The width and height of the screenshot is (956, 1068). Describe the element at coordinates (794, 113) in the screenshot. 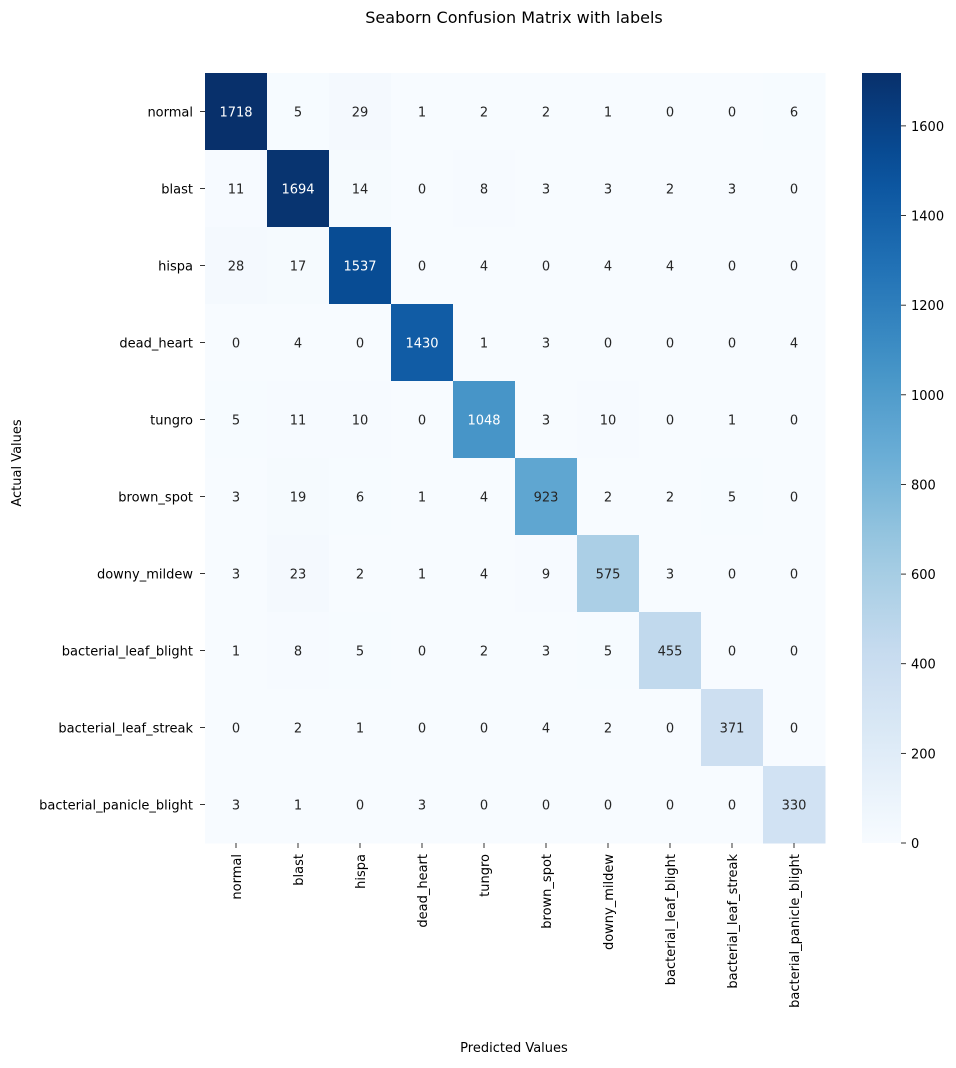

I see `cell-value-label: 6` at that location.